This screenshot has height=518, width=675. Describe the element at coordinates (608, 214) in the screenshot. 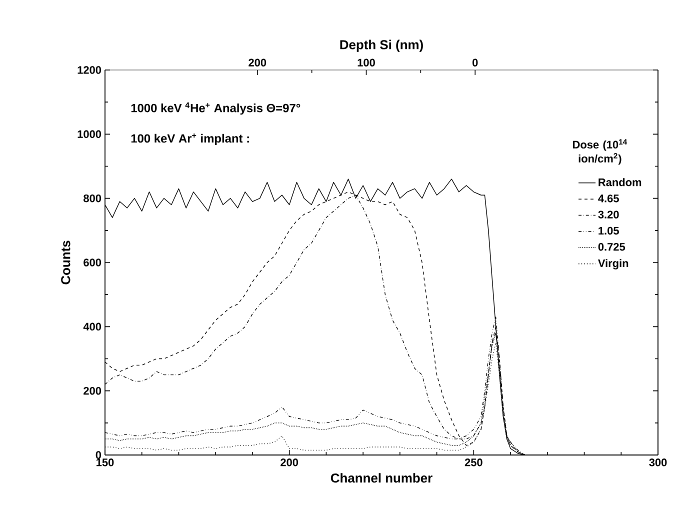

I see `legend-label: 3.20` at that location.